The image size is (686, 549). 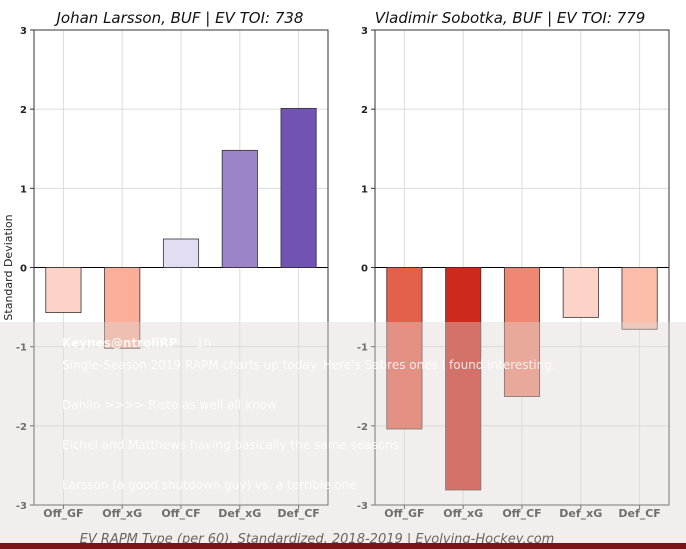 What do you see at coordinates (8, 267) in the screenshot?
I see `y-axis-label: Standard Deviation` at bounding box center [8, 267].